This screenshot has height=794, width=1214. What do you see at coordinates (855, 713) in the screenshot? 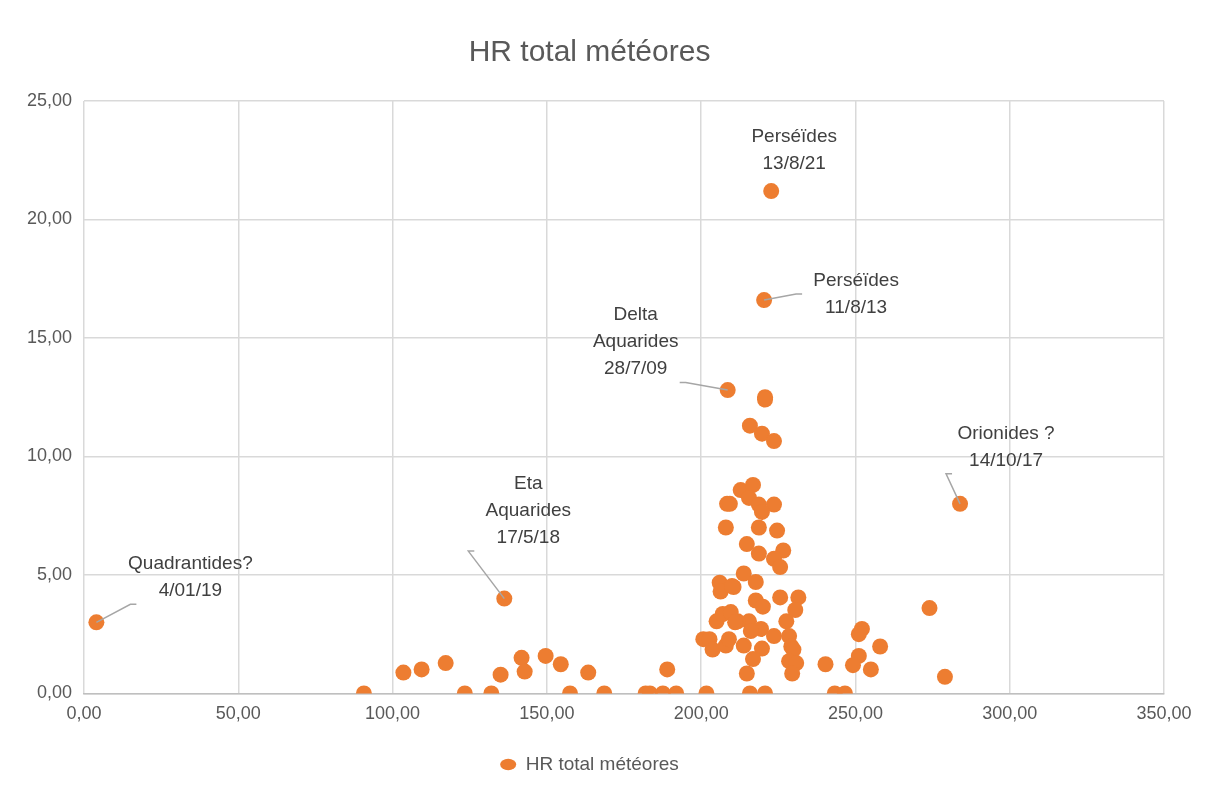
I see `x-tick-label: 250,00` at bounding box center [855, 713].